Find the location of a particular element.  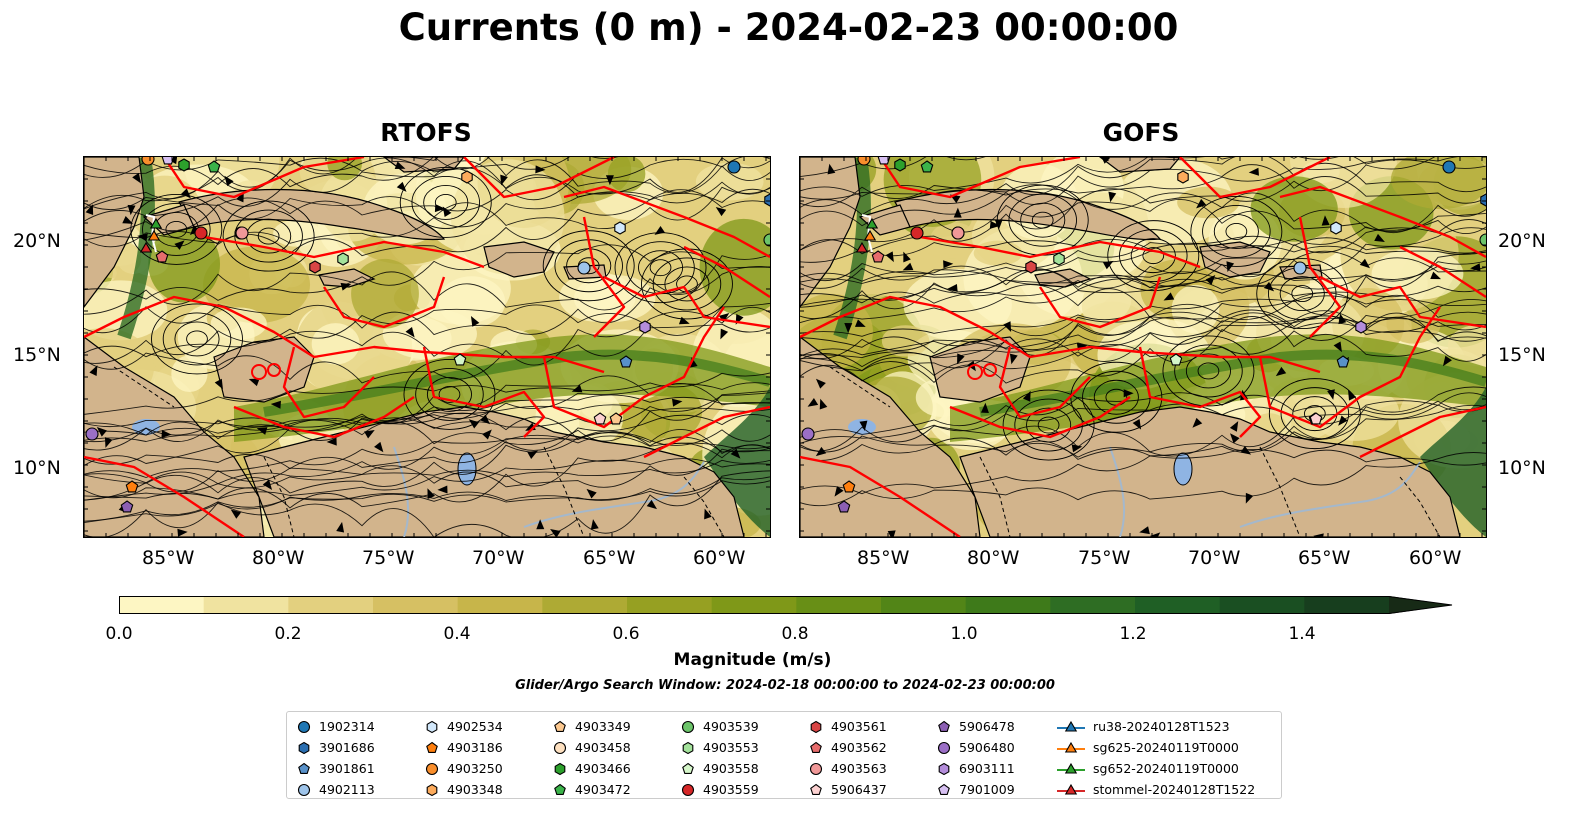

legend-label: sg652-20240119T0000 is located at coordinates (1166, 768).